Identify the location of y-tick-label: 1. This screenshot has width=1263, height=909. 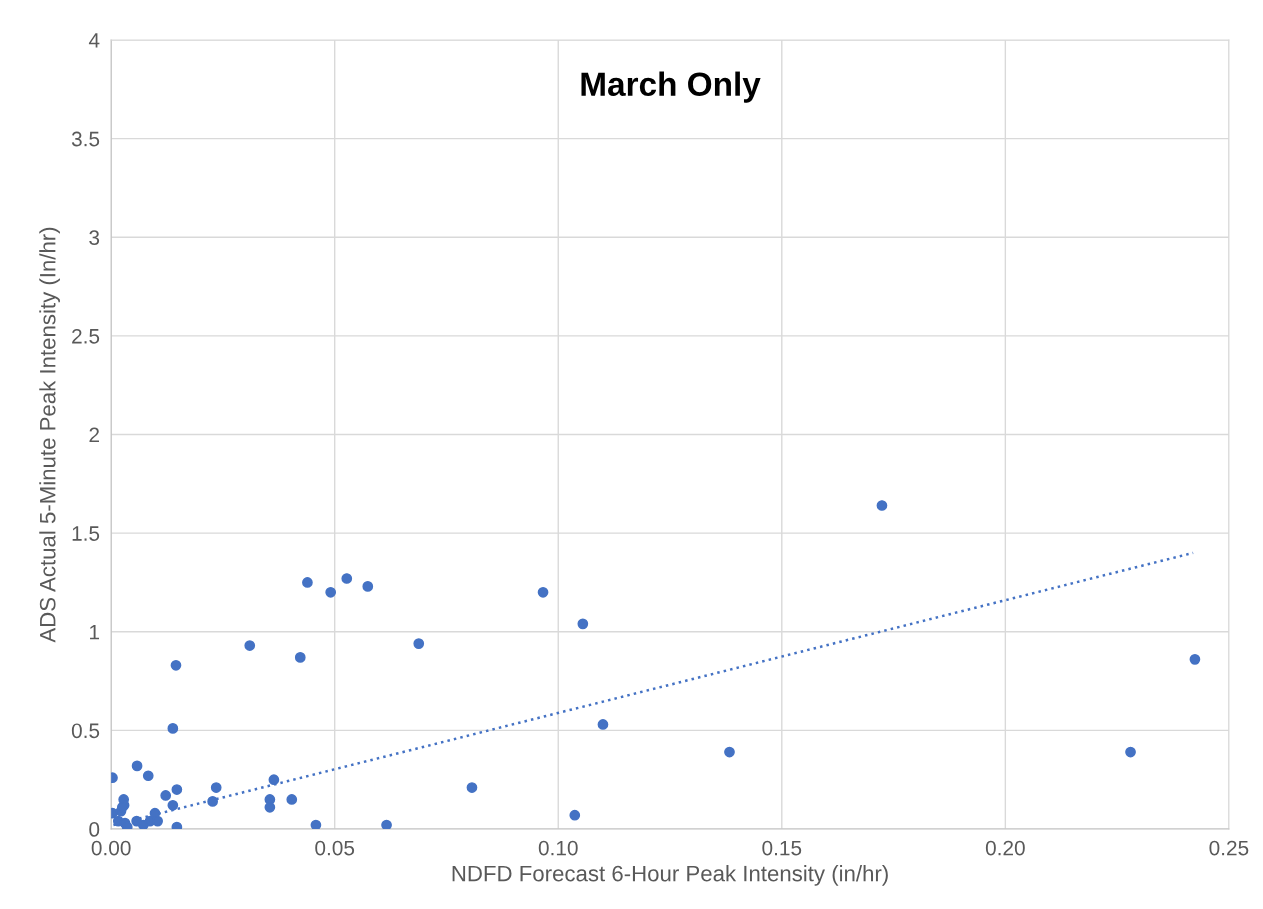
(95, 632).